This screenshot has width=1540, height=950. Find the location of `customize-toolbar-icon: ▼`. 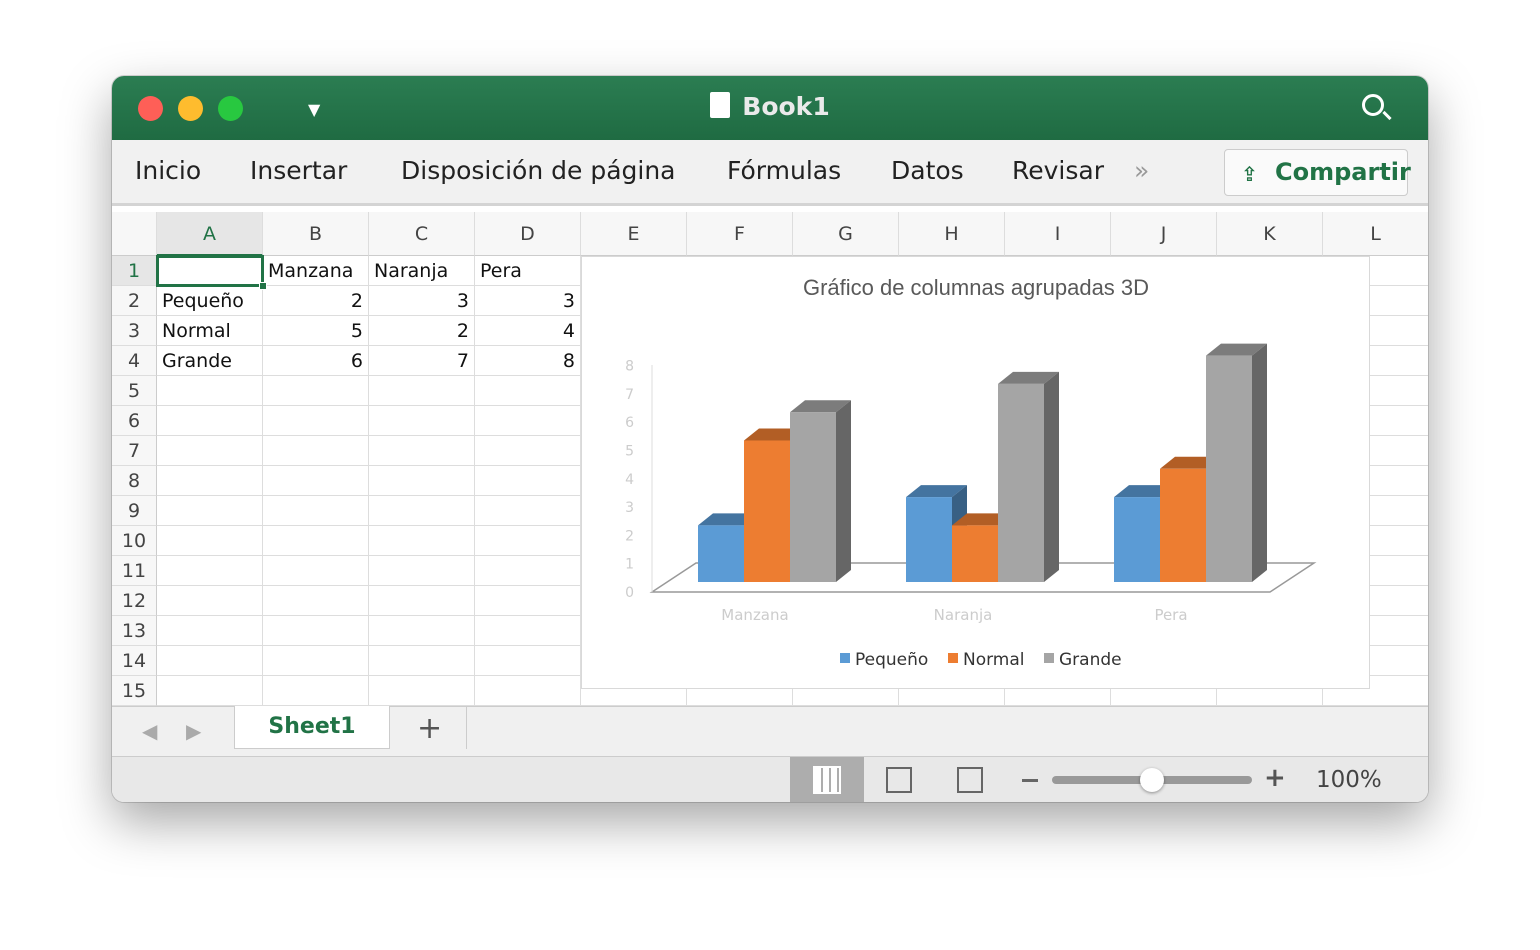

customize-toolbar-icon: ▼ is located at coordinates (314, 109).